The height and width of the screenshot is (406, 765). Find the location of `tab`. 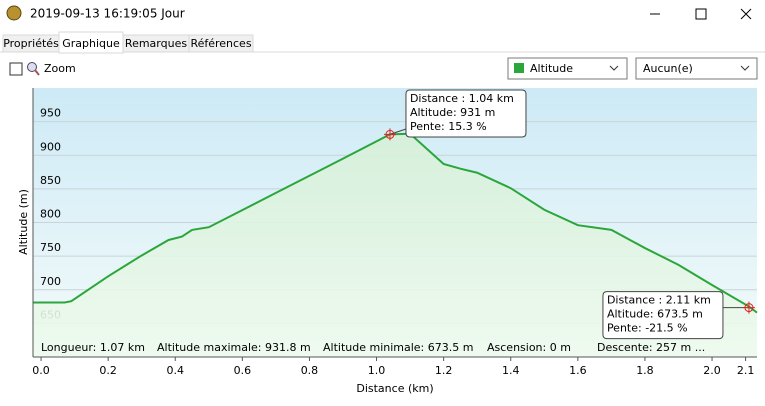

tab is located at coordinates (221, 43).